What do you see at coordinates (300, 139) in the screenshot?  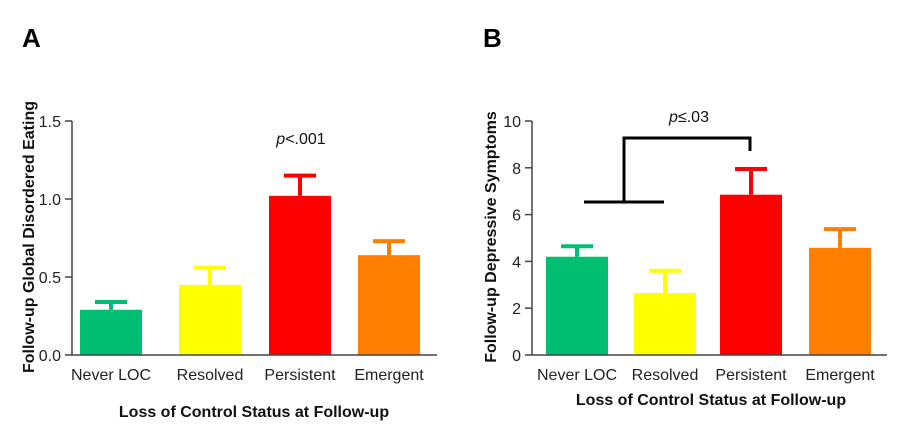 I see `panel-a-p-value-annotation: p<.001` at bounding box center [300, 139].